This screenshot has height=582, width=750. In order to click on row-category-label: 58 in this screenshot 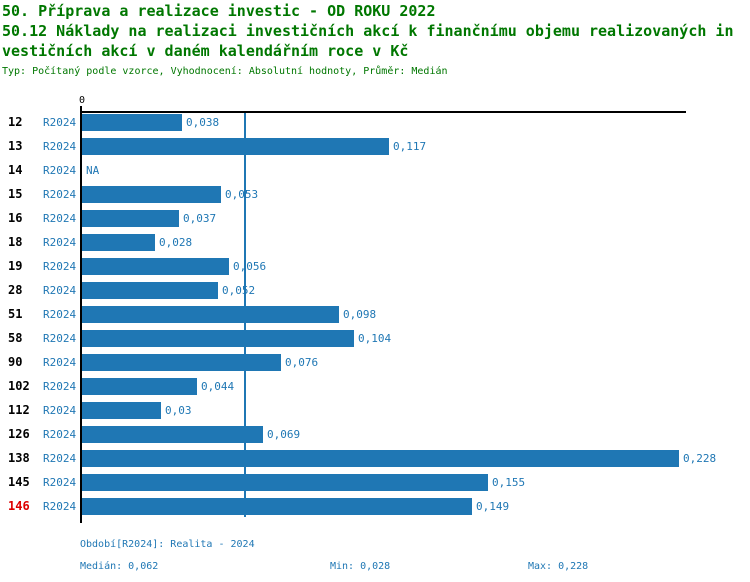, I will do `click(15, 338)`.